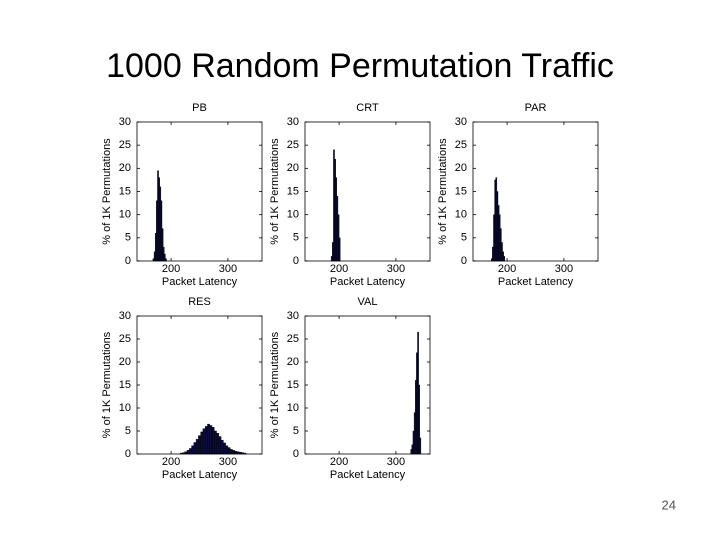 This screenshot has width=720, height=540. Describe the element at coordinates (368, 302) in the screenshot. I see `chart-title: VAL` at that location.